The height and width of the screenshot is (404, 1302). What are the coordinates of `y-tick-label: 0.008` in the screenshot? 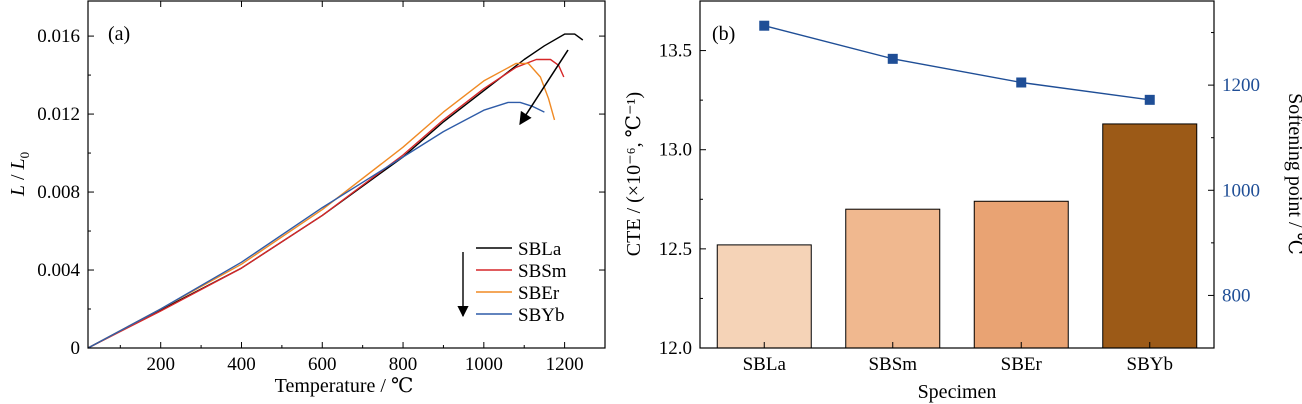 It's located at (58, 192).